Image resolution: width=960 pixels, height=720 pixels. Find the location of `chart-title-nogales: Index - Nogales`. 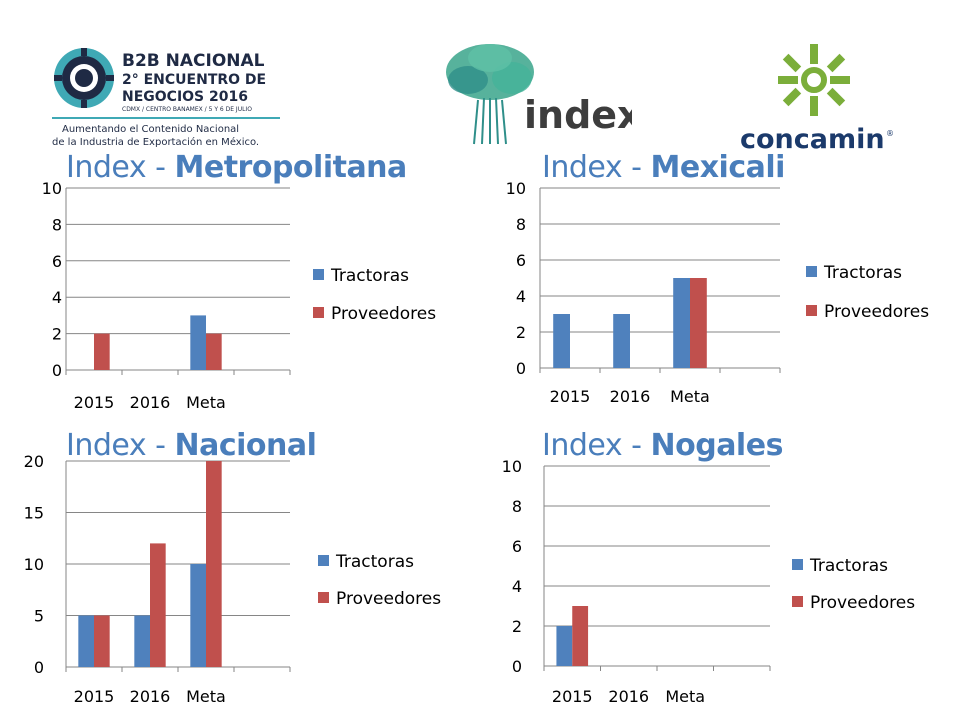

chart-title-nogales: Index - Nogales is located at coordinates (662, 445).